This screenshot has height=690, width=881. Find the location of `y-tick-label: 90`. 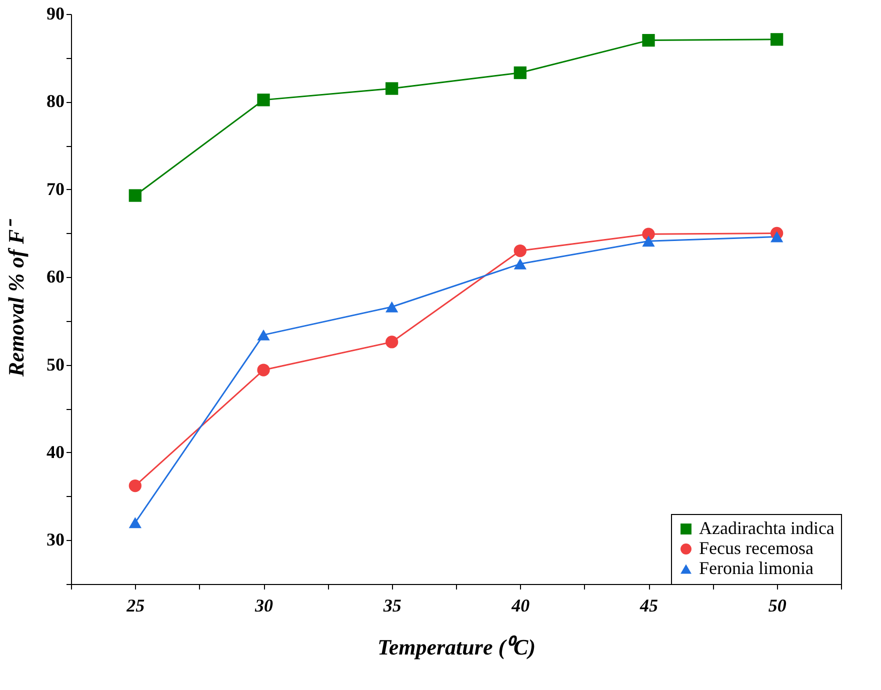

y-tick-label: 90 is located at coordinates (55, 14).